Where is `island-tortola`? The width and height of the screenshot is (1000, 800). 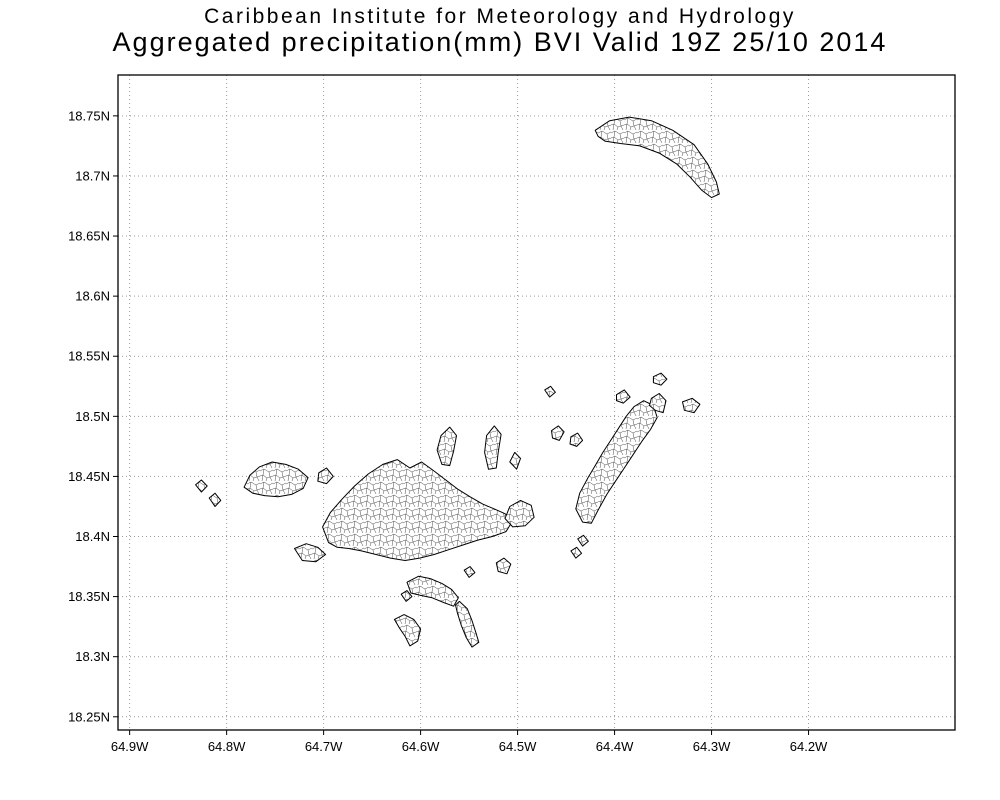
island-tortola is located at coordinates (418, 510).